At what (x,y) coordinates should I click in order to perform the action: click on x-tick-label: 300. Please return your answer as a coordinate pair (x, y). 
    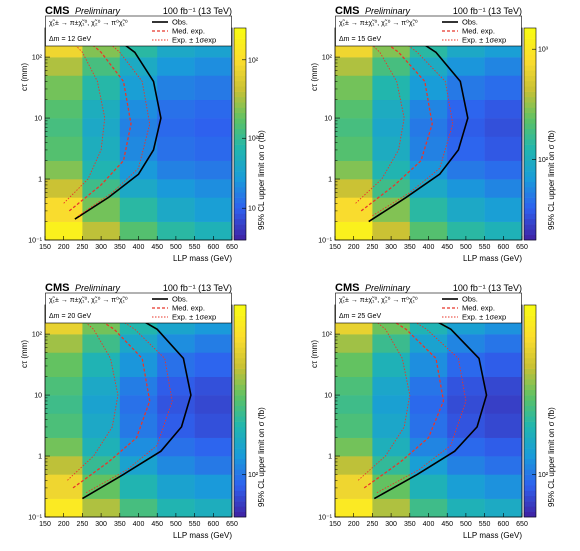
    Looking at the image, I should click on (391, 247).